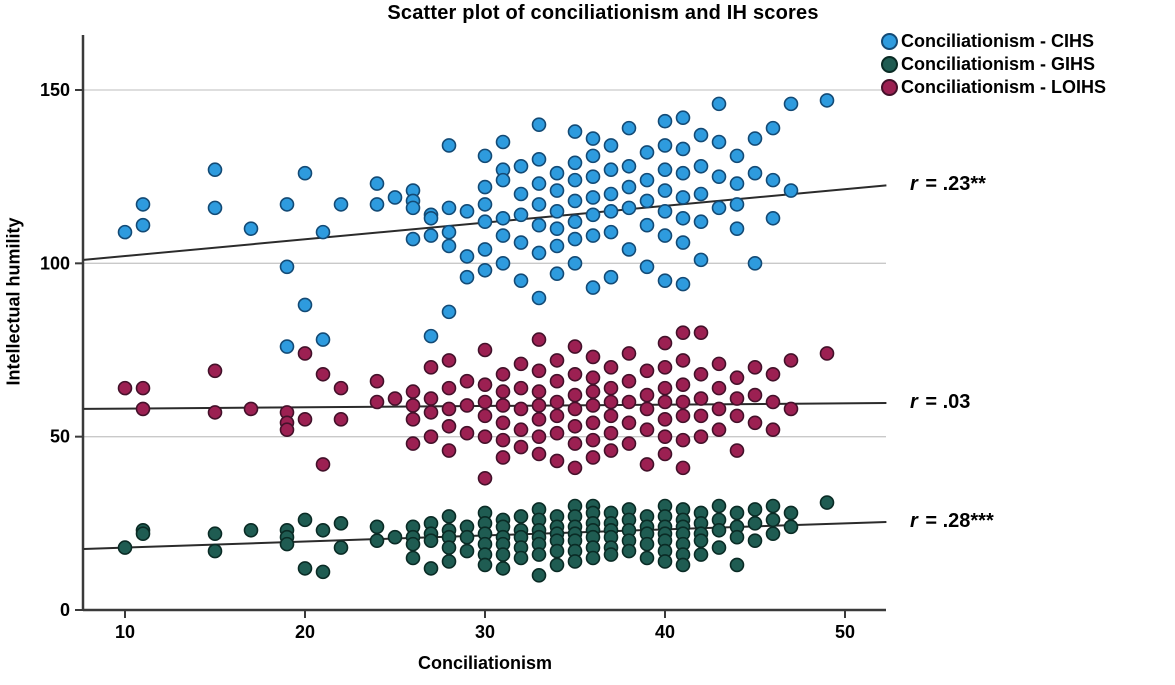 Image resolution: width=1175 pixels, height=685 pixels. I want to click on r-value-cihs: r = .23**, so click(948, 184).